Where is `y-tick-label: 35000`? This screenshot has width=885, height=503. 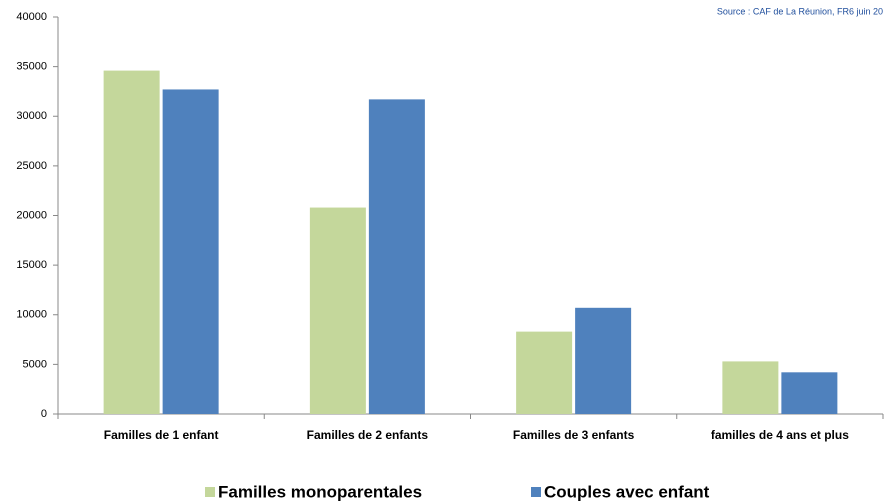 y-tick-label: 35000 is located at coordinates (31, 67).